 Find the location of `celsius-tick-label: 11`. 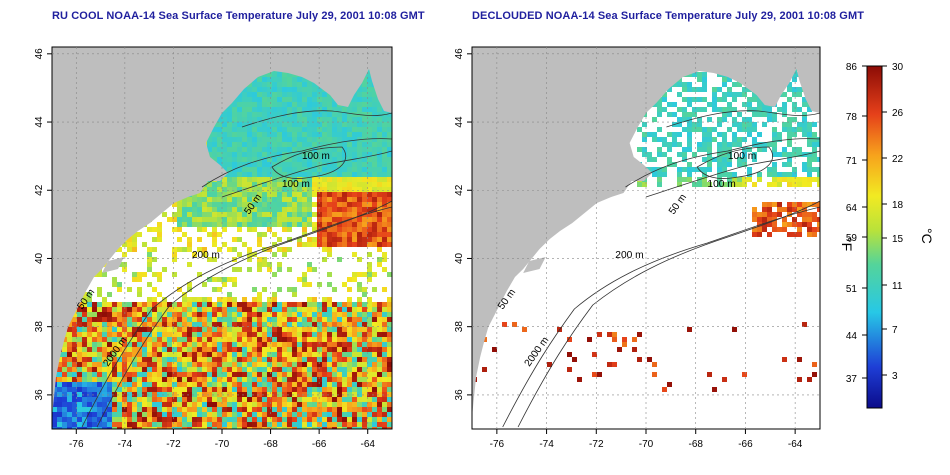

celsius-tick-label: 11 is located at coordinates (897, 286).